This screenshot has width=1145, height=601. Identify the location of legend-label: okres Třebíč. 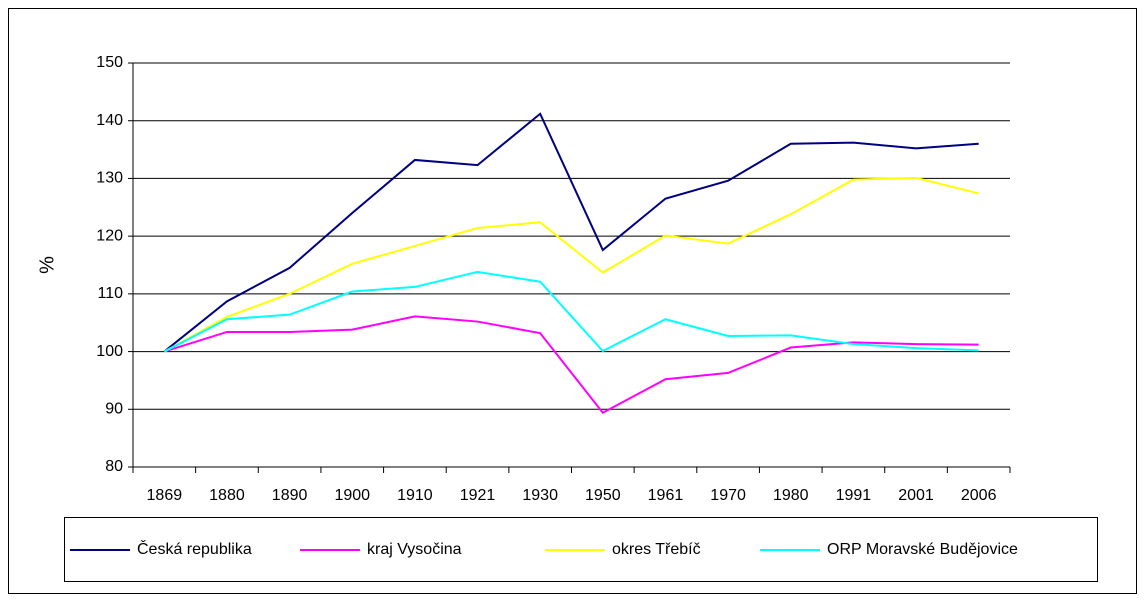
(656, 549).